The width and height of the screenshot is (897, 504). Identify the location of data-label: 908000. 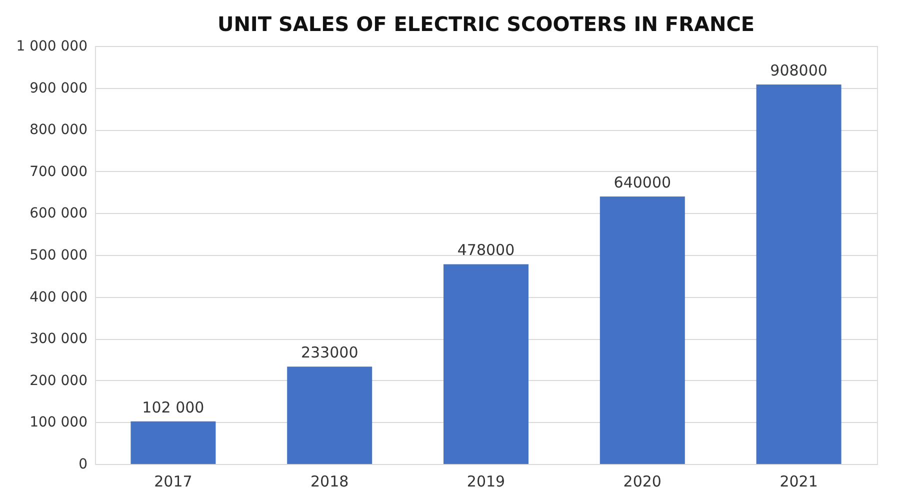
(799, 70).